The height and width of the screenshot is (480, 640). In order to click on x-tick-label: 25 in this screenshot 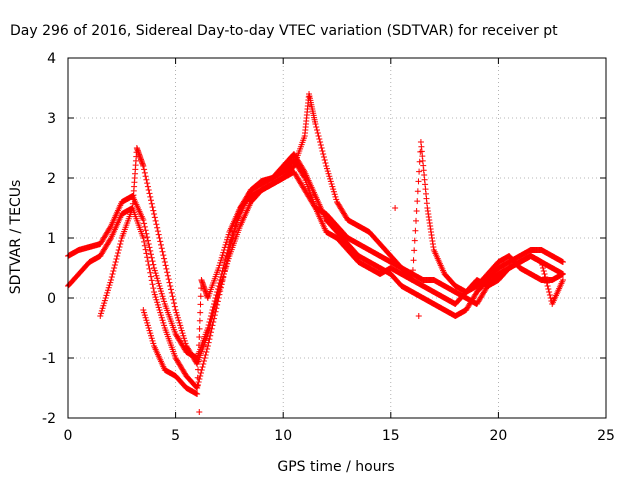, I will do `click(606, 436)`.